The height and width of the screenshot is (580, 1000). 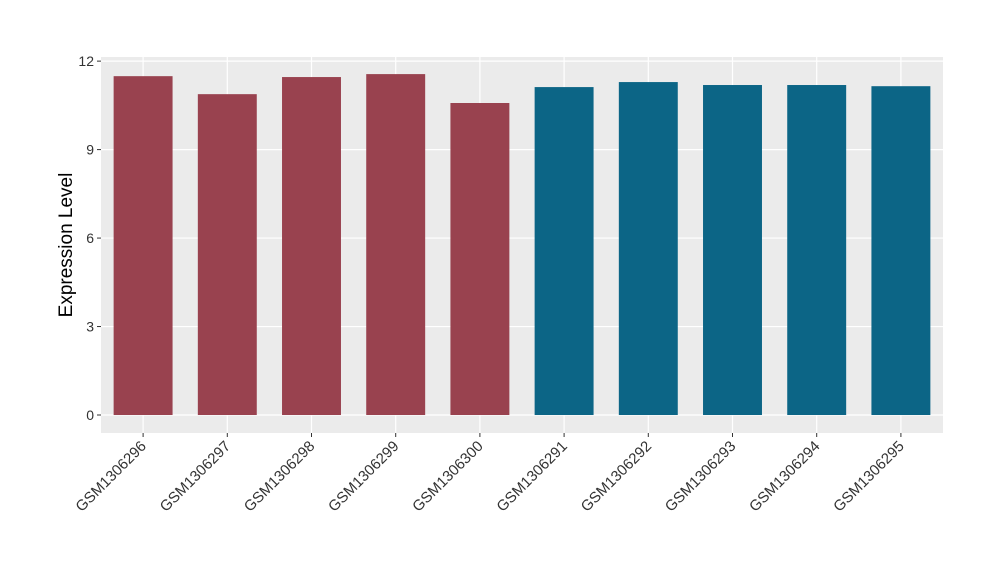 I want to click on x-tick-label: GSM1306292, so click(x=616, y=476).